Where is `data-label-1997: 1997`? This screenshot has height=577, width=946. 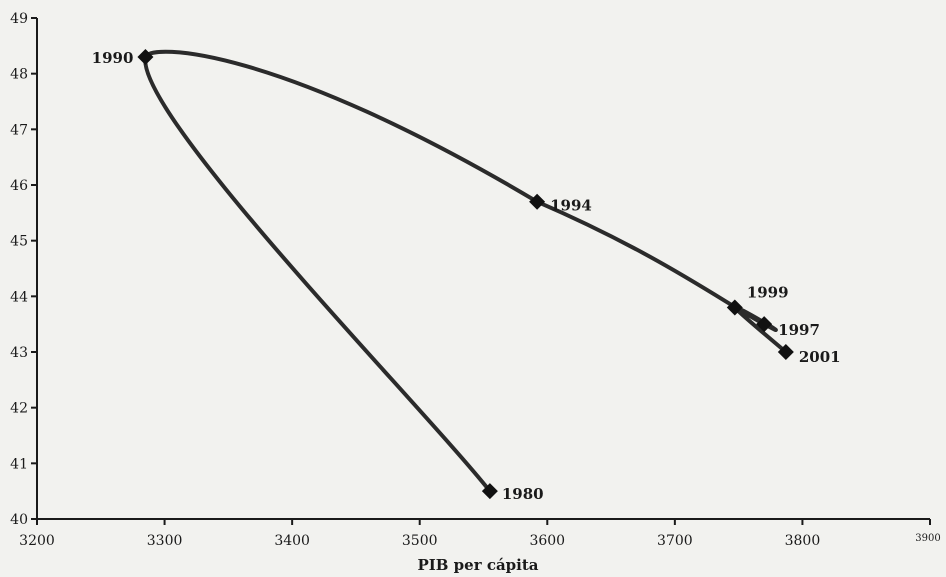
data-label-1997: 1997 is located at coordinates (799, 330).